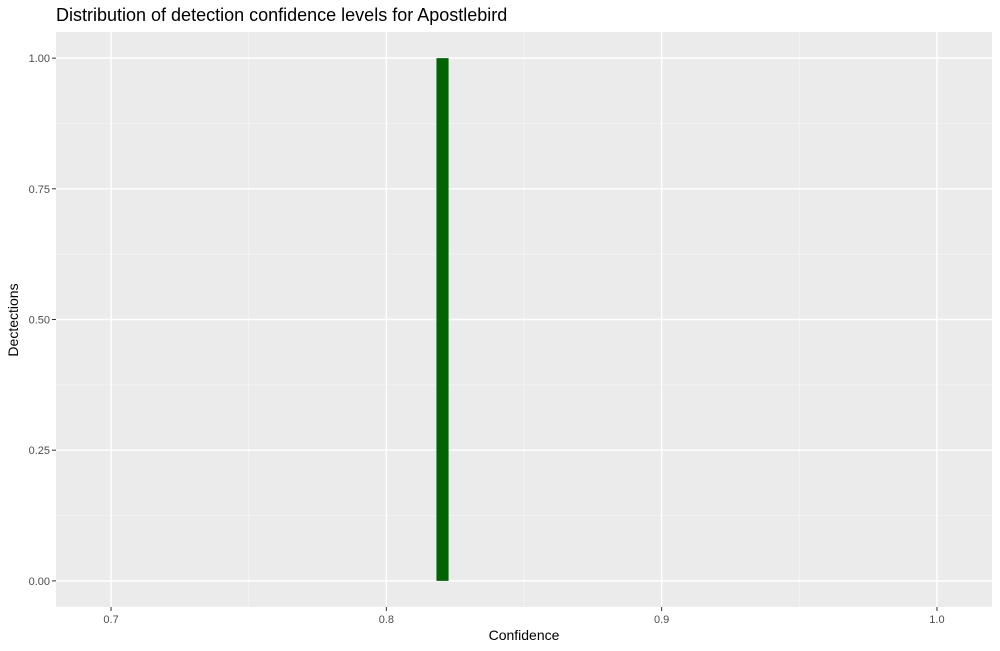 This screenshot has height=651, width=1000. Describe the element at coordinates (39, 582) in the screenshot. I see `y-tick-label: 0.00` at that location.